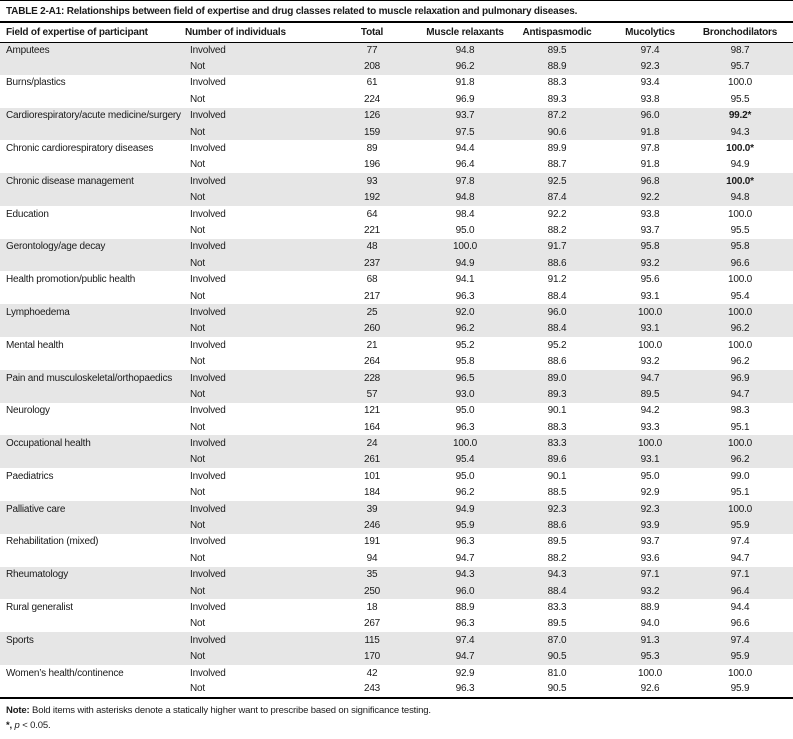 This screenshot has height=739, width=793. What do you see at coordinates (396, 66) in the screenshot?
I see `table-row: Not 208 96.2 88.9 92.3 95.7` at bounding box center [396, 66].